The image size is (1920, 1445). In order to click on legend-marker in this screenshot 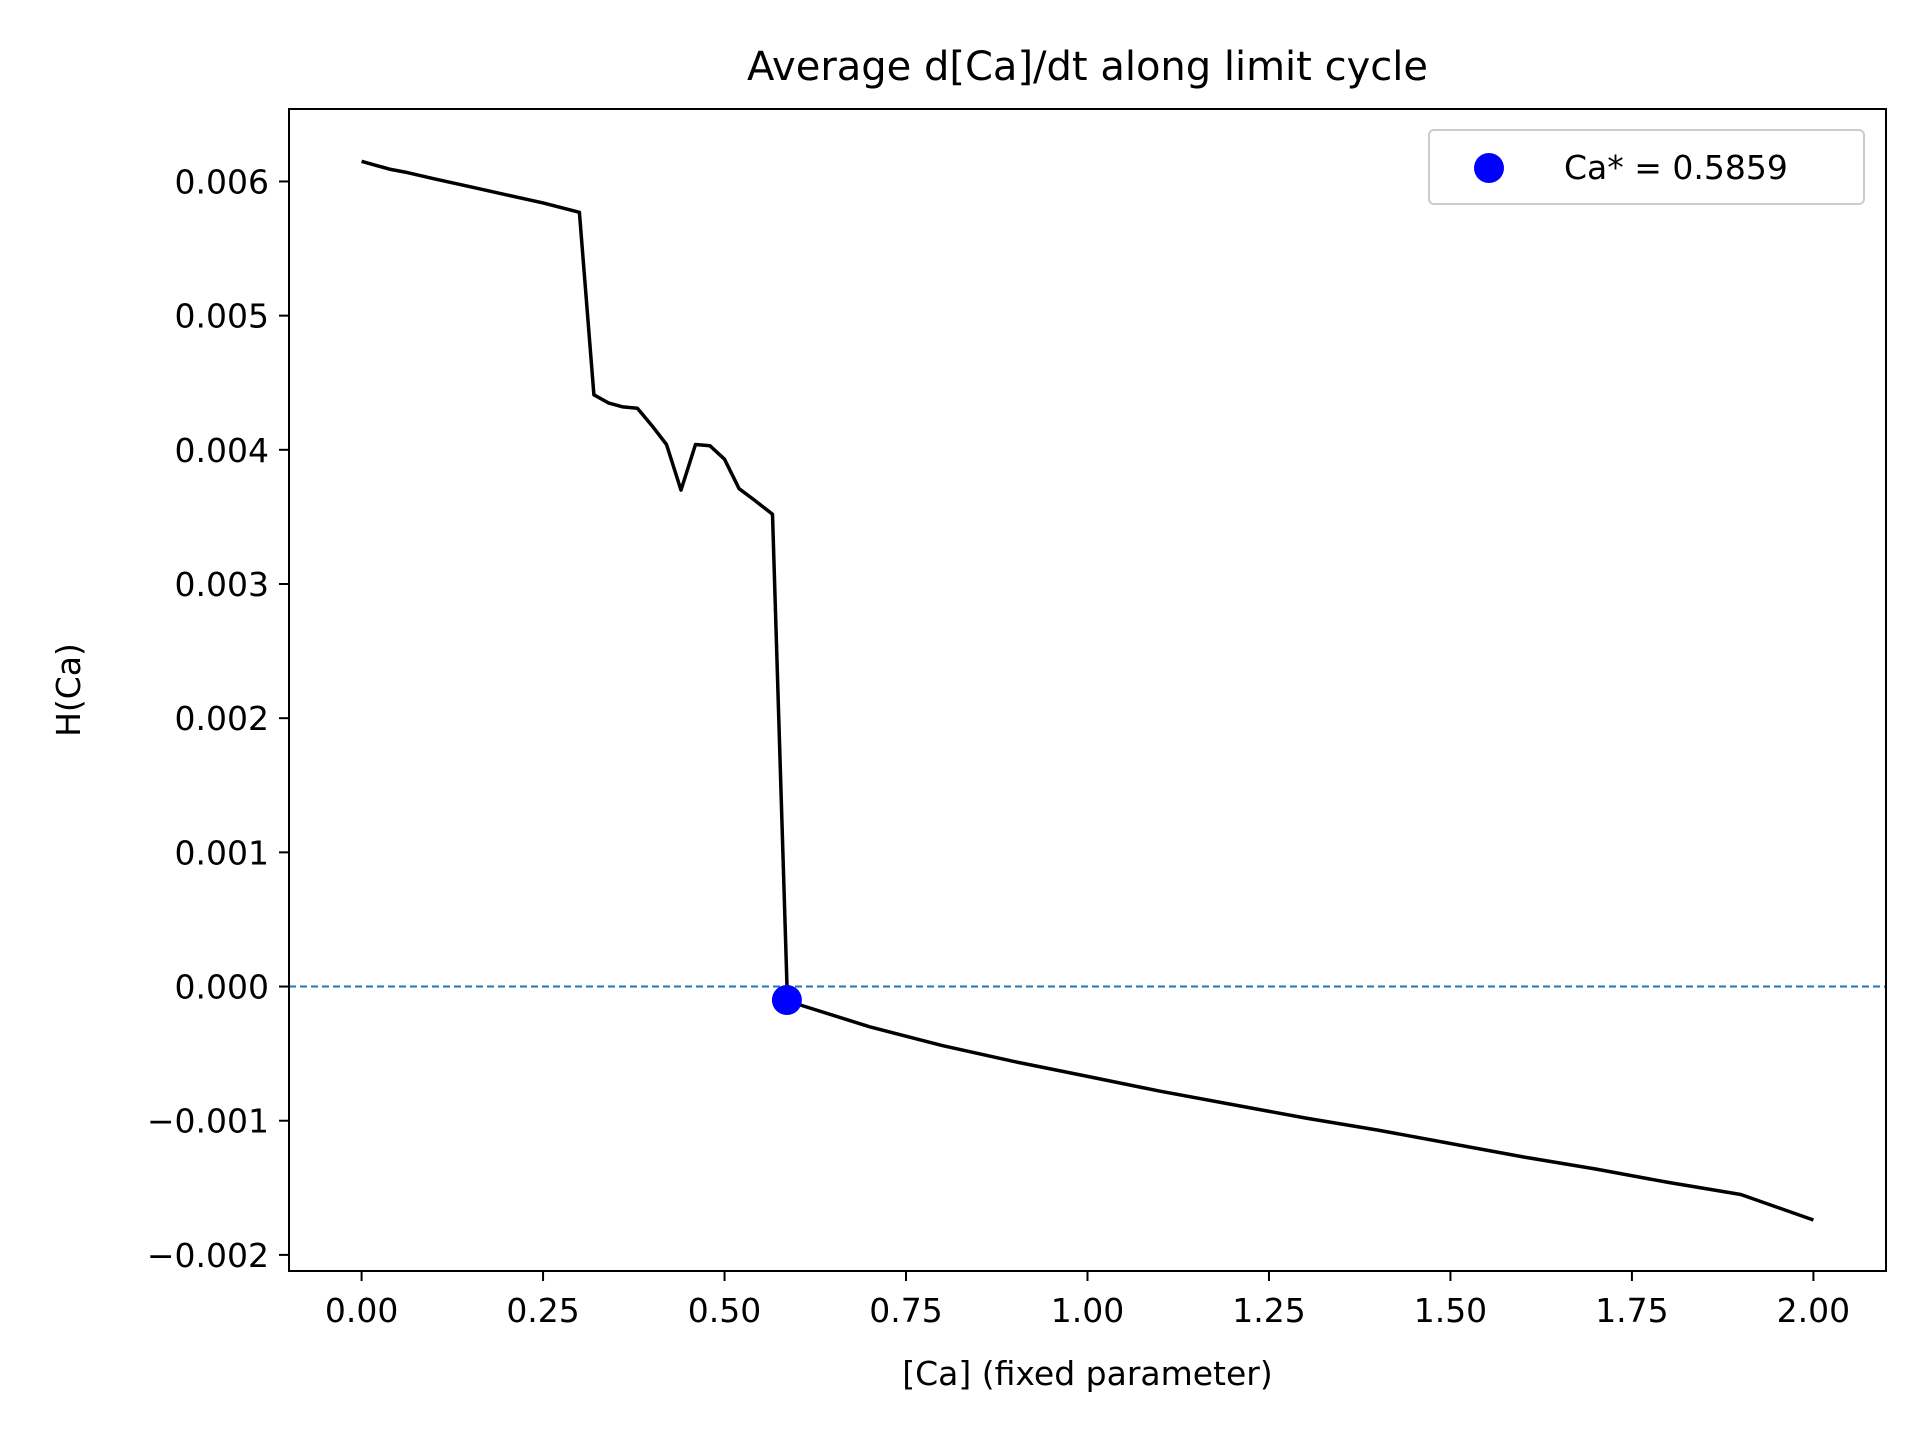, I will do `click(1489, 168)`.